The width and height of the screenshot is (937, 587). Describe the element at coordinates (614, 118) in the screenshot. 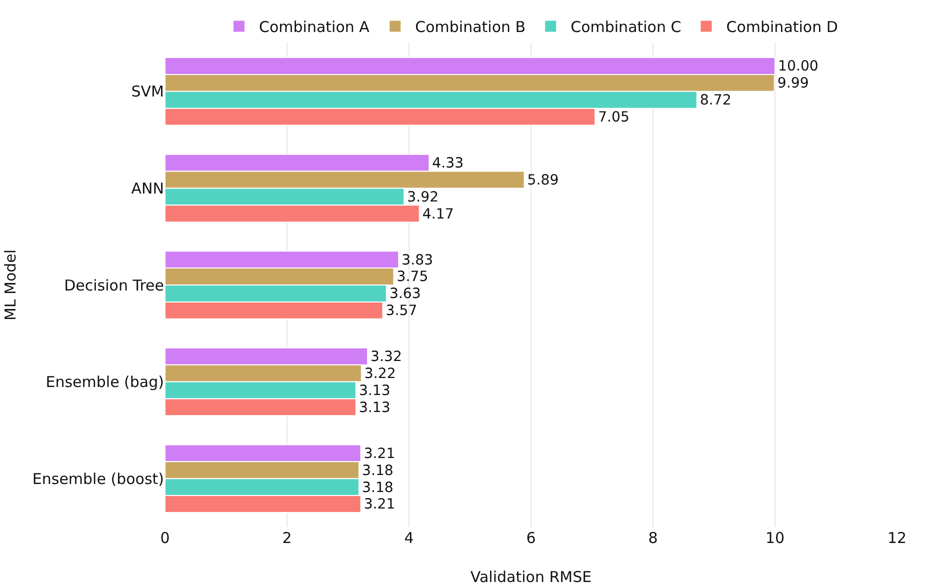

I see `data-label: 7.05` at that location.